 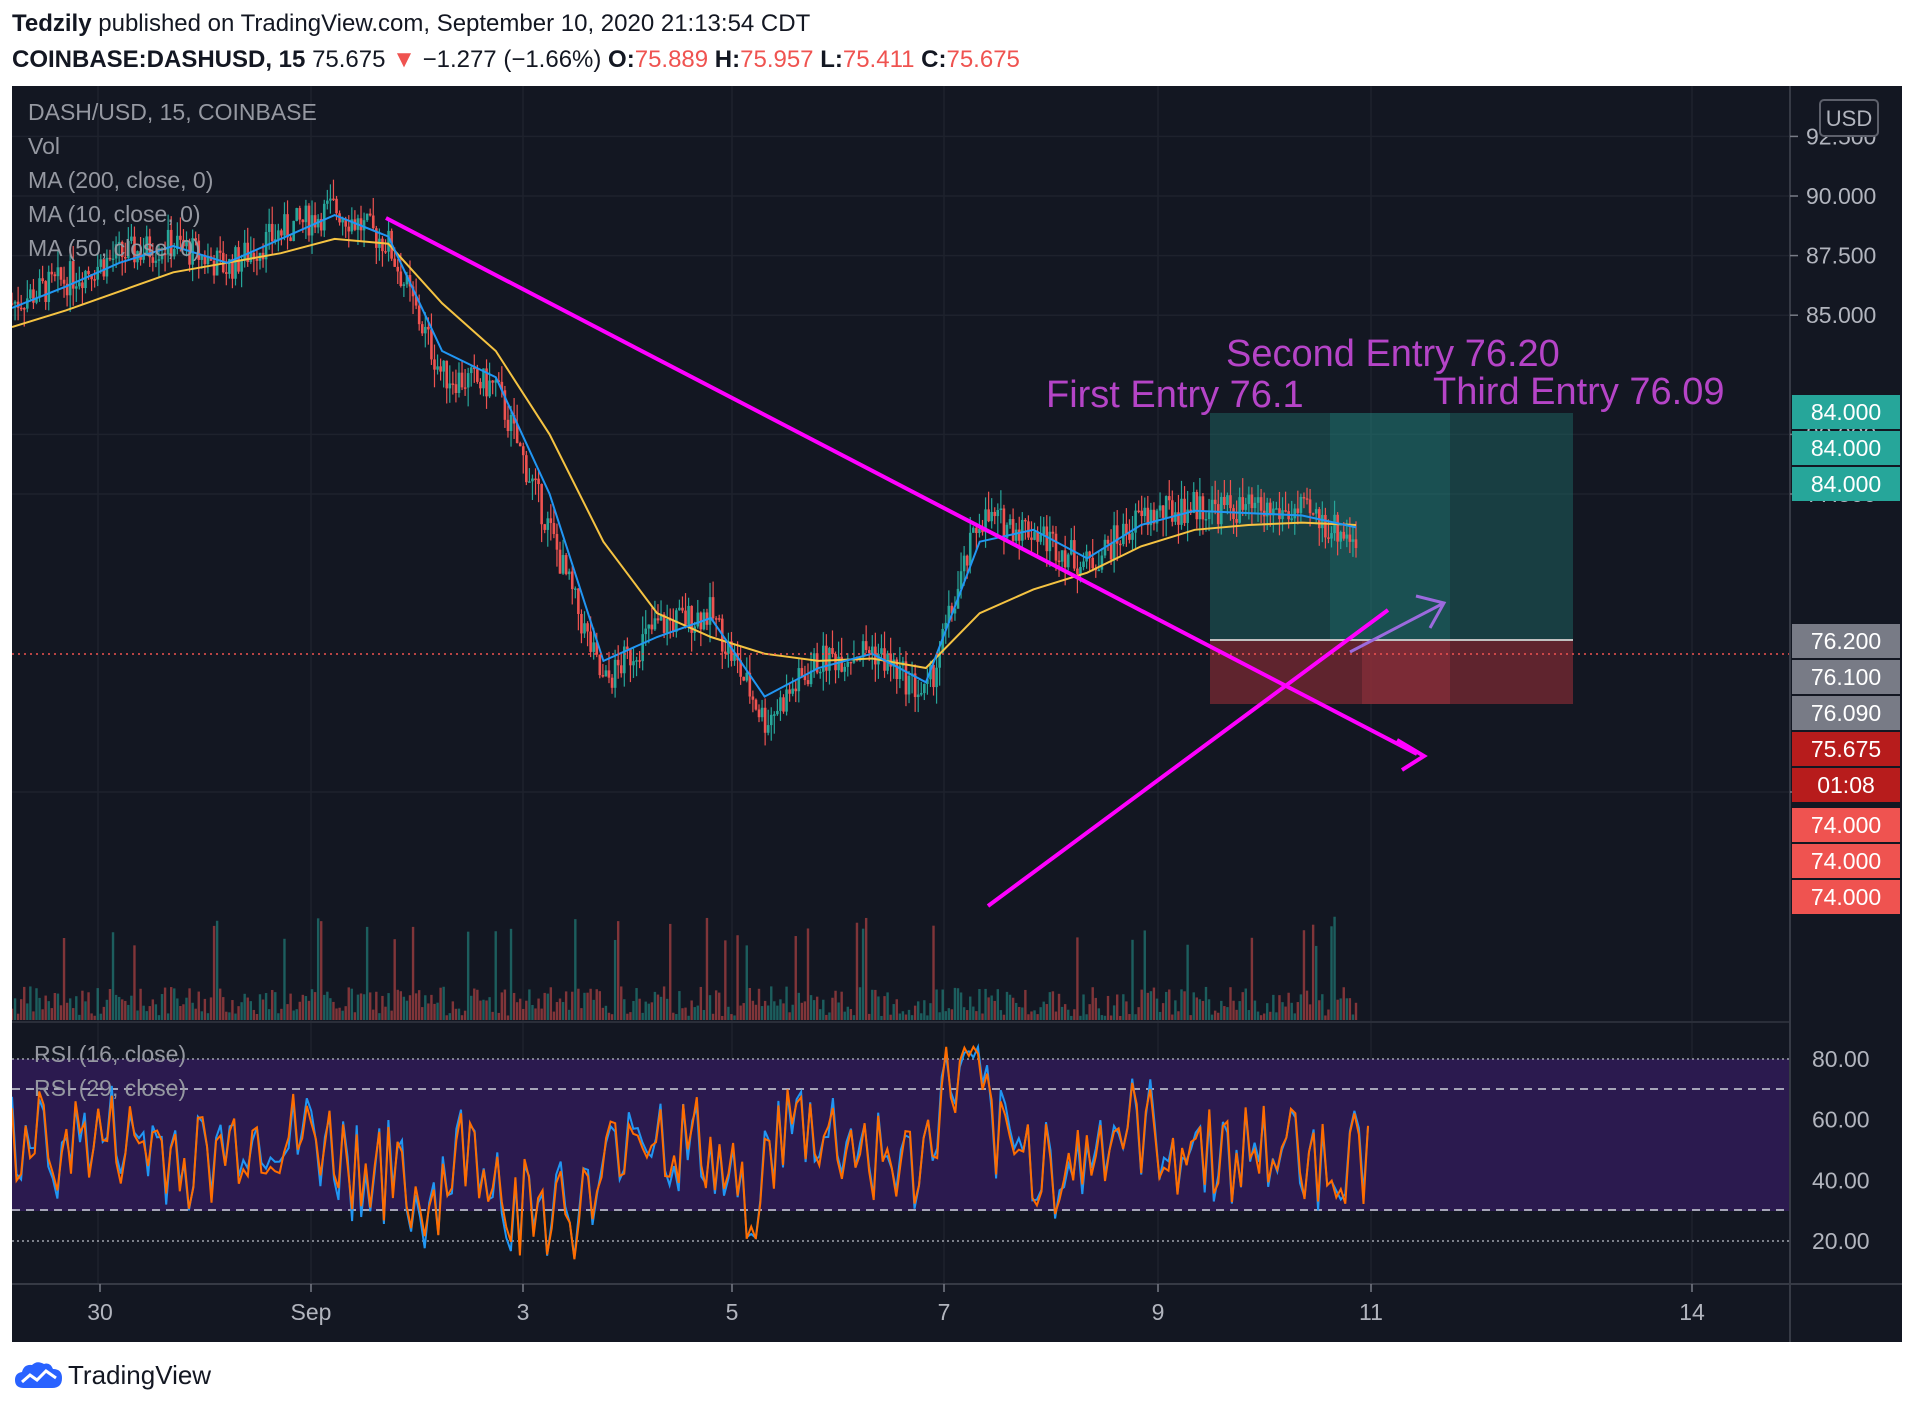 I want to click on legend-ma10: MA (10, close, 0), so click(x=114, y=214).